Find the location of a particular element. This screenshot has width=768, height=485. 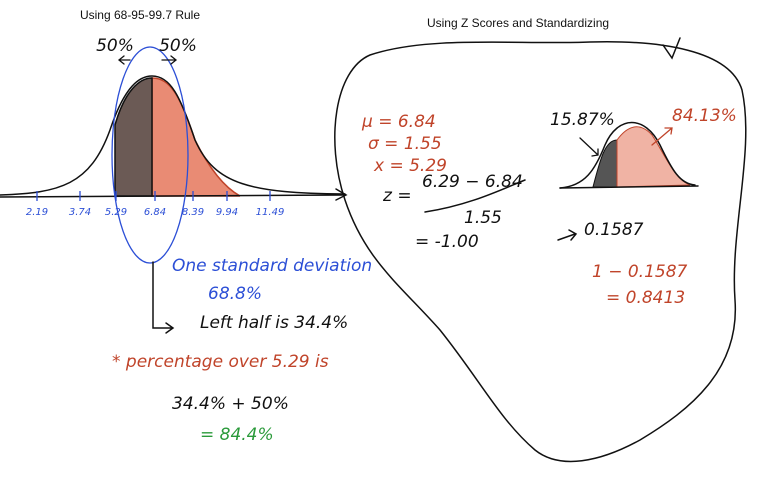

note: One standard deviation is located at coordinates (272, 266).